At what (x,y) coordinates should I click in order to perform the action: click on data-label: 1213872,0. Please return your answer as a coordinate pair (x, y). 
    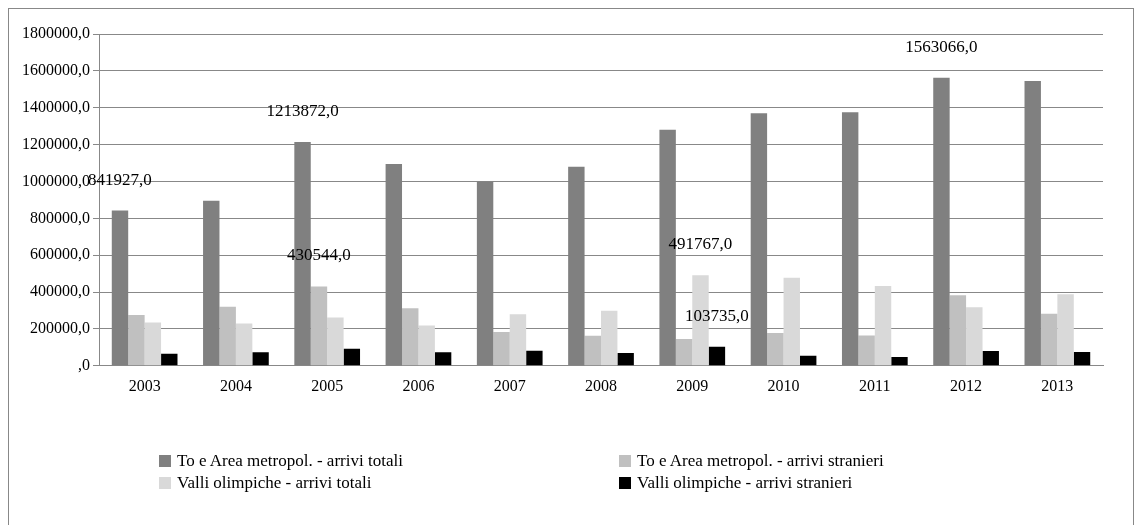
    Looking at the image, I should click on (302, 111).